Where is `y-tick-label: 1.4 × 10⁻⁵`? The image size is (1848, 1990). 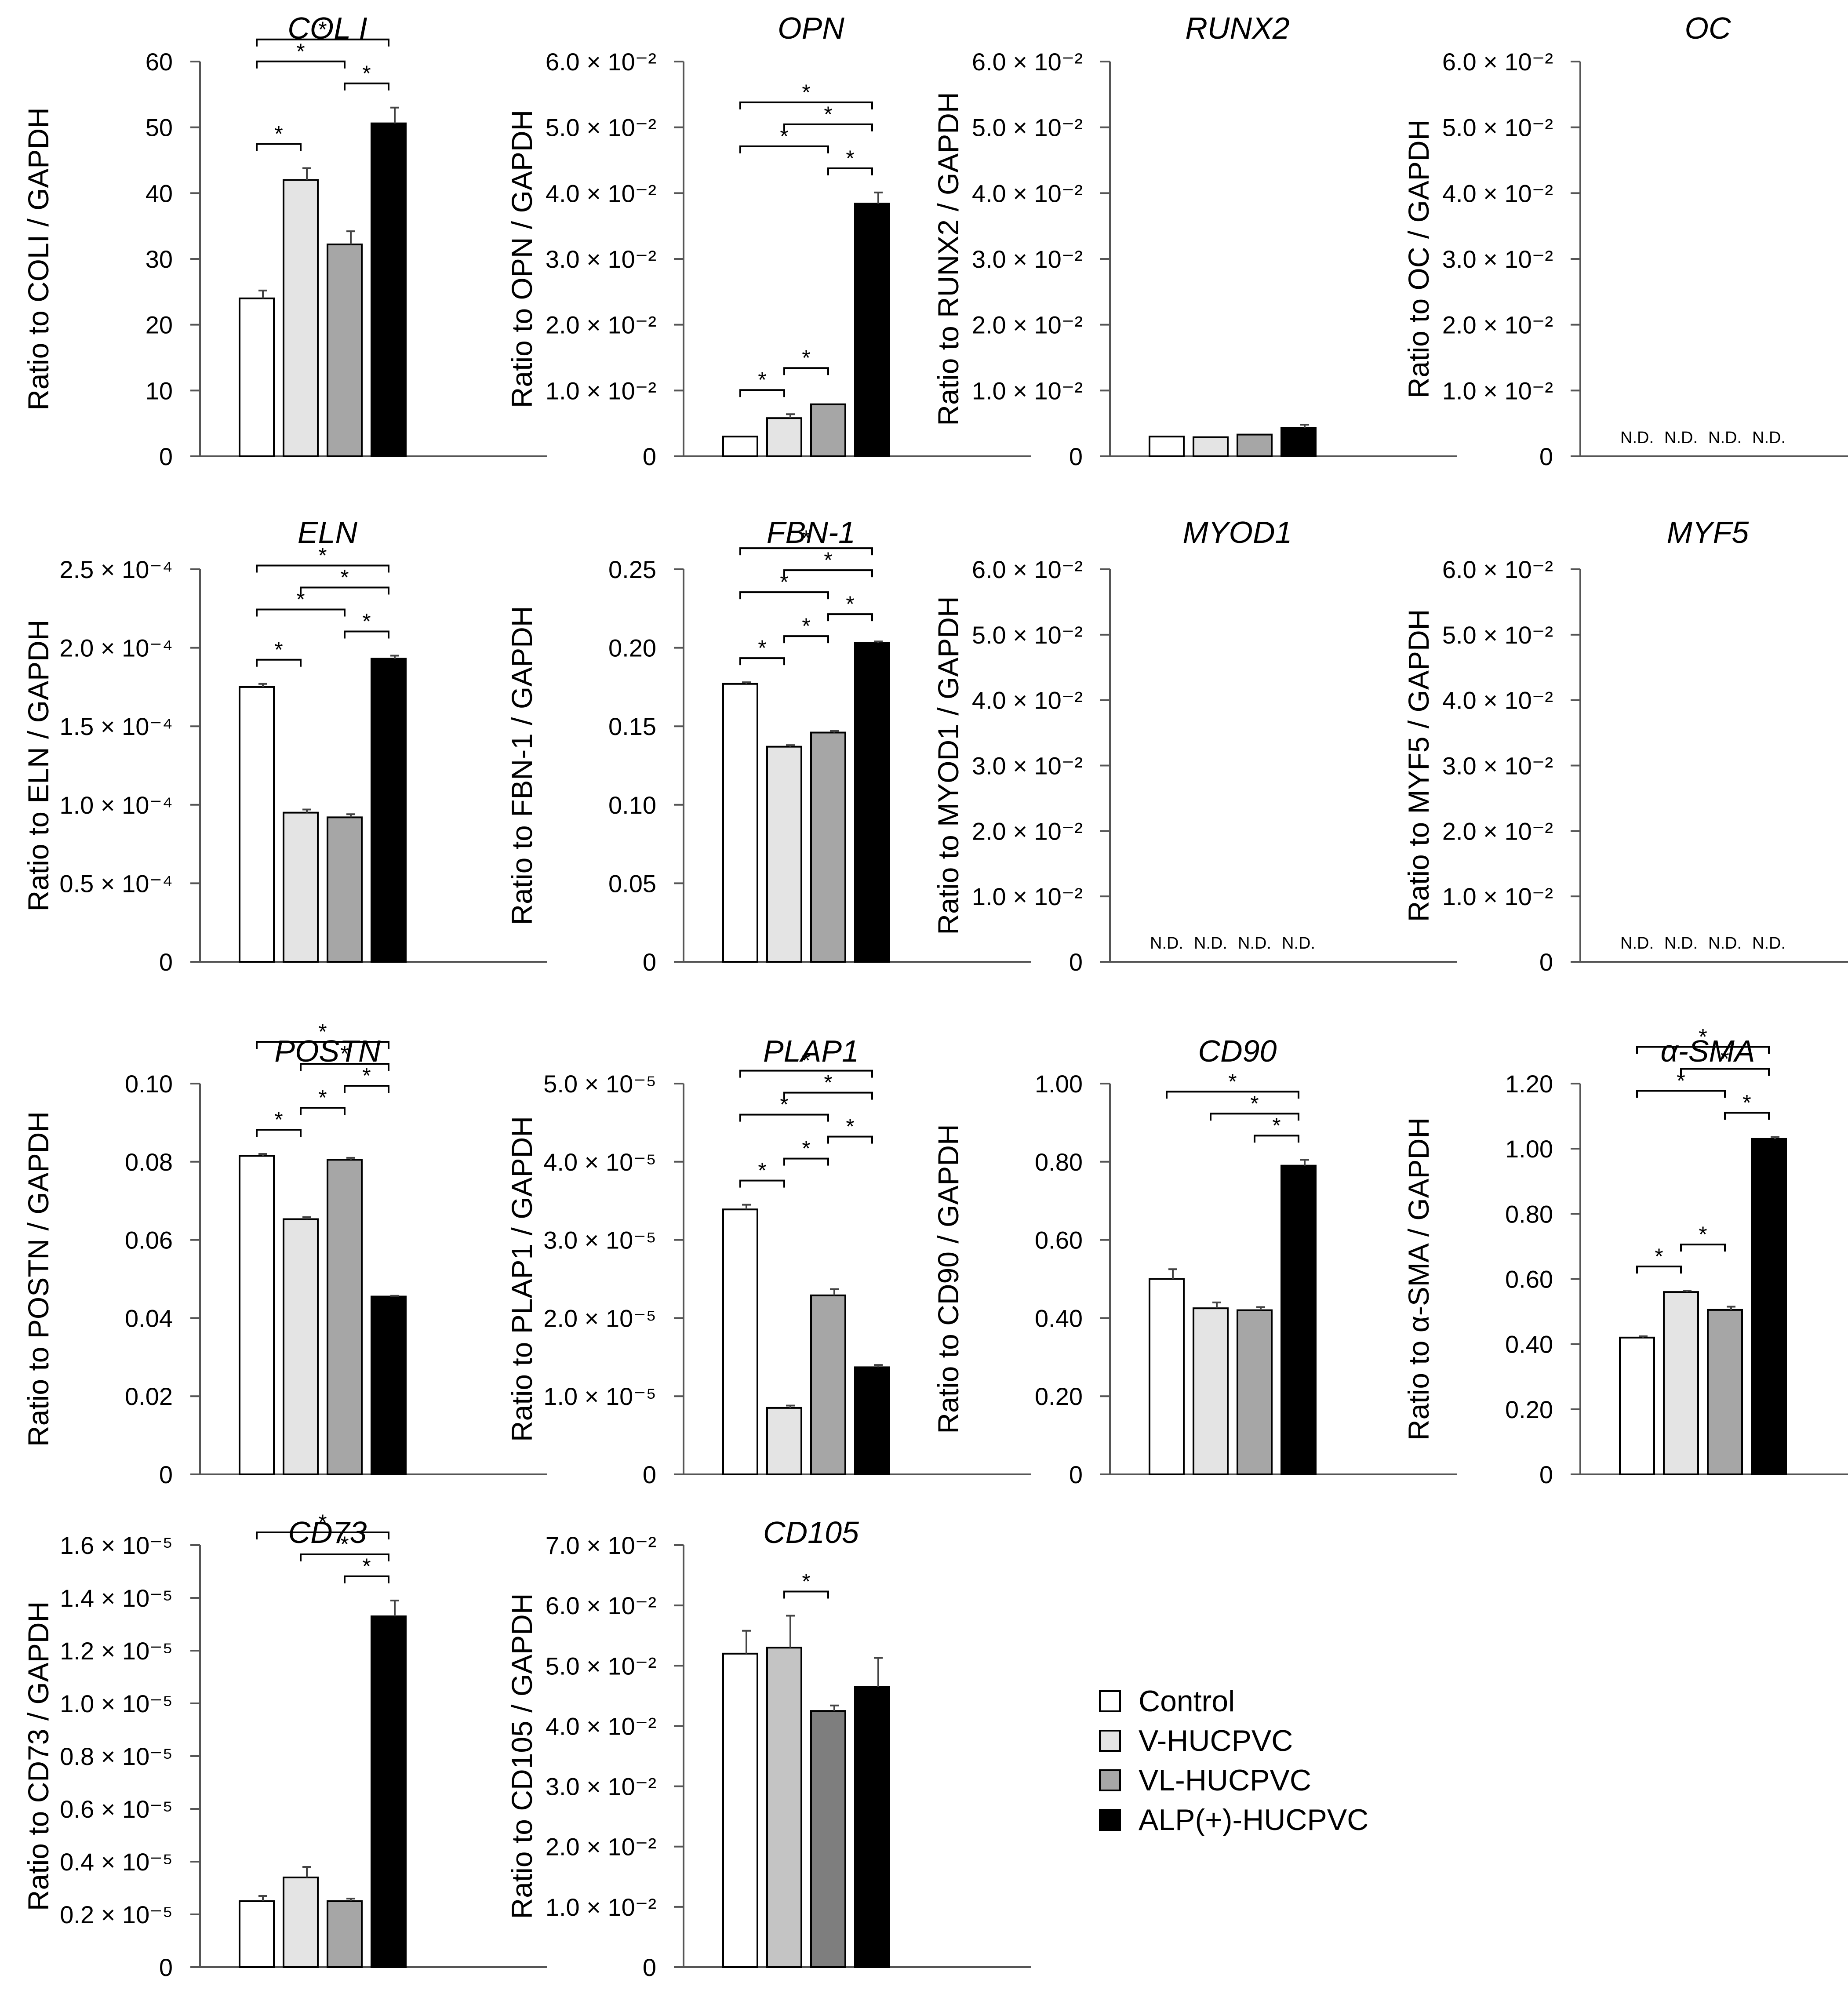 y-tick-label: 1.4 × 10⁻⁵ is located at coordinates (116, 1598).